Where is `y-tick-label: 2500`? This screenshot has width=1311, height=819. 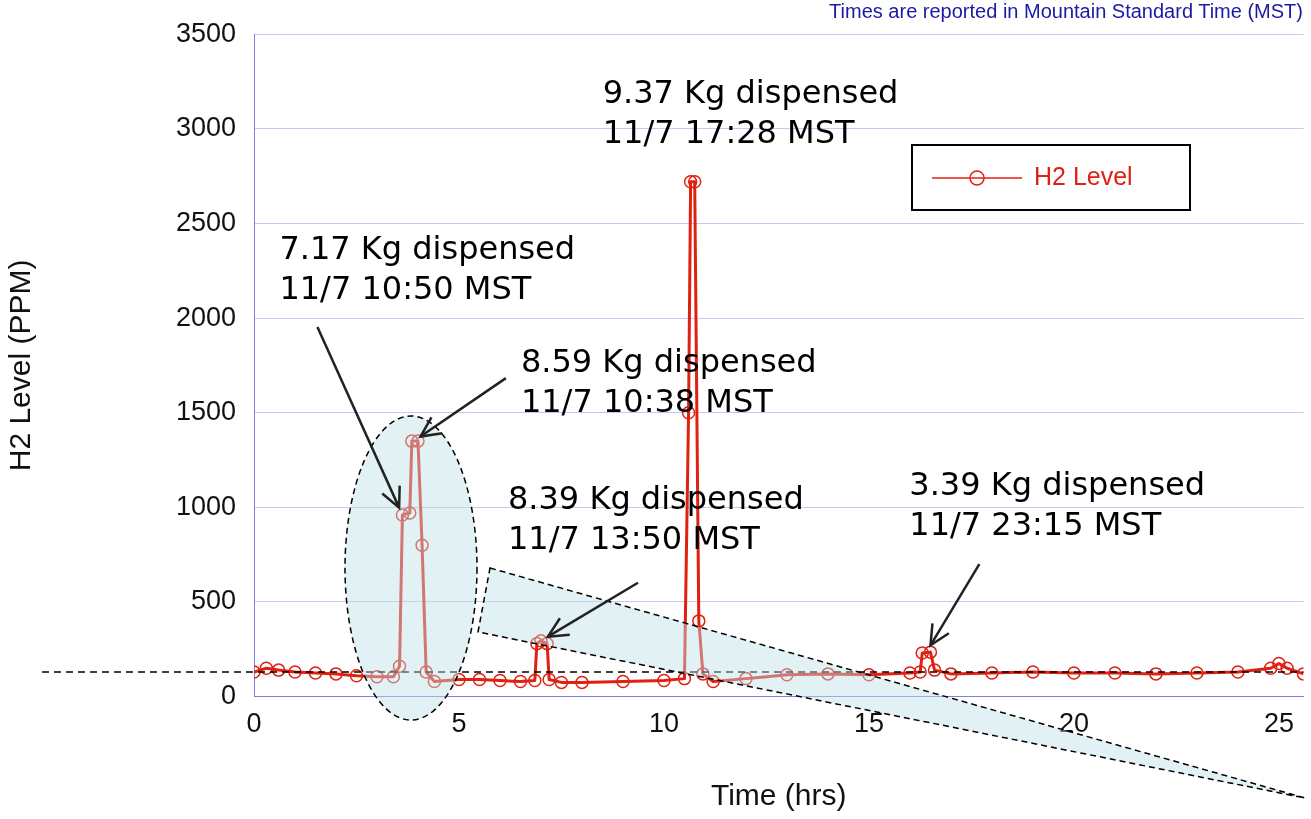 y-tick-label: 2500 is located at coordinates (205, 221).